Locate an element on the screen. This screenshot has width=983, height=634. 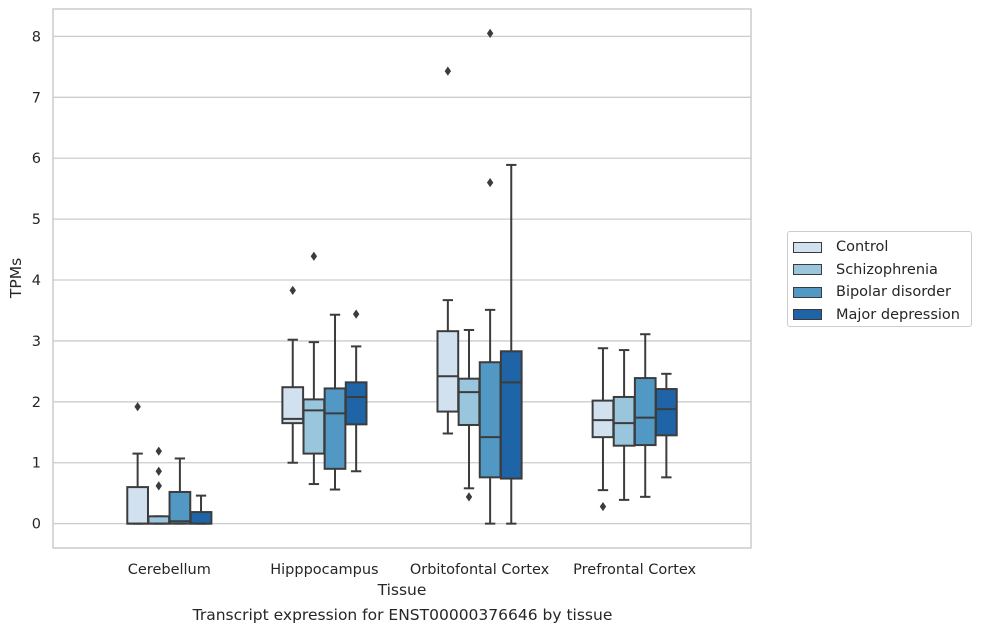
legend-label: Major depression is located at coordinates (898, 314).